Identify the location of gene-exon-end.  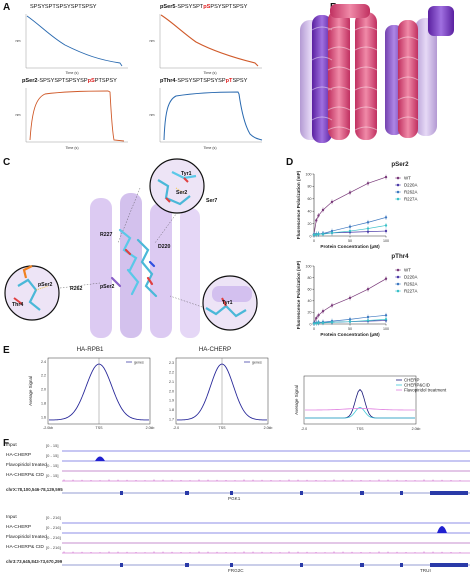
(449, 493).